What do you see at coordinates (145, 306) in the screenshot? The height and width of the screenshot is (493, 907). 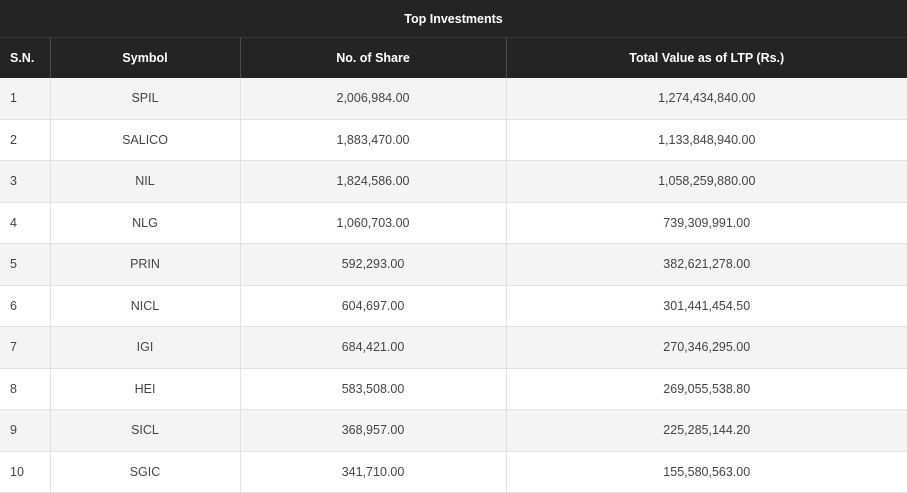 I see `cell-symbol: NICL` at bounding box center [145, 306].